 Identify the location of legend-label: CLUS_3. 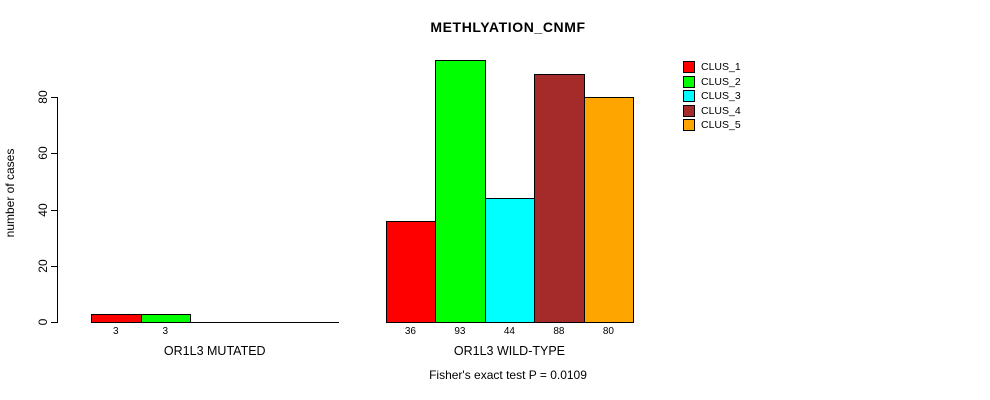
(721, 96).